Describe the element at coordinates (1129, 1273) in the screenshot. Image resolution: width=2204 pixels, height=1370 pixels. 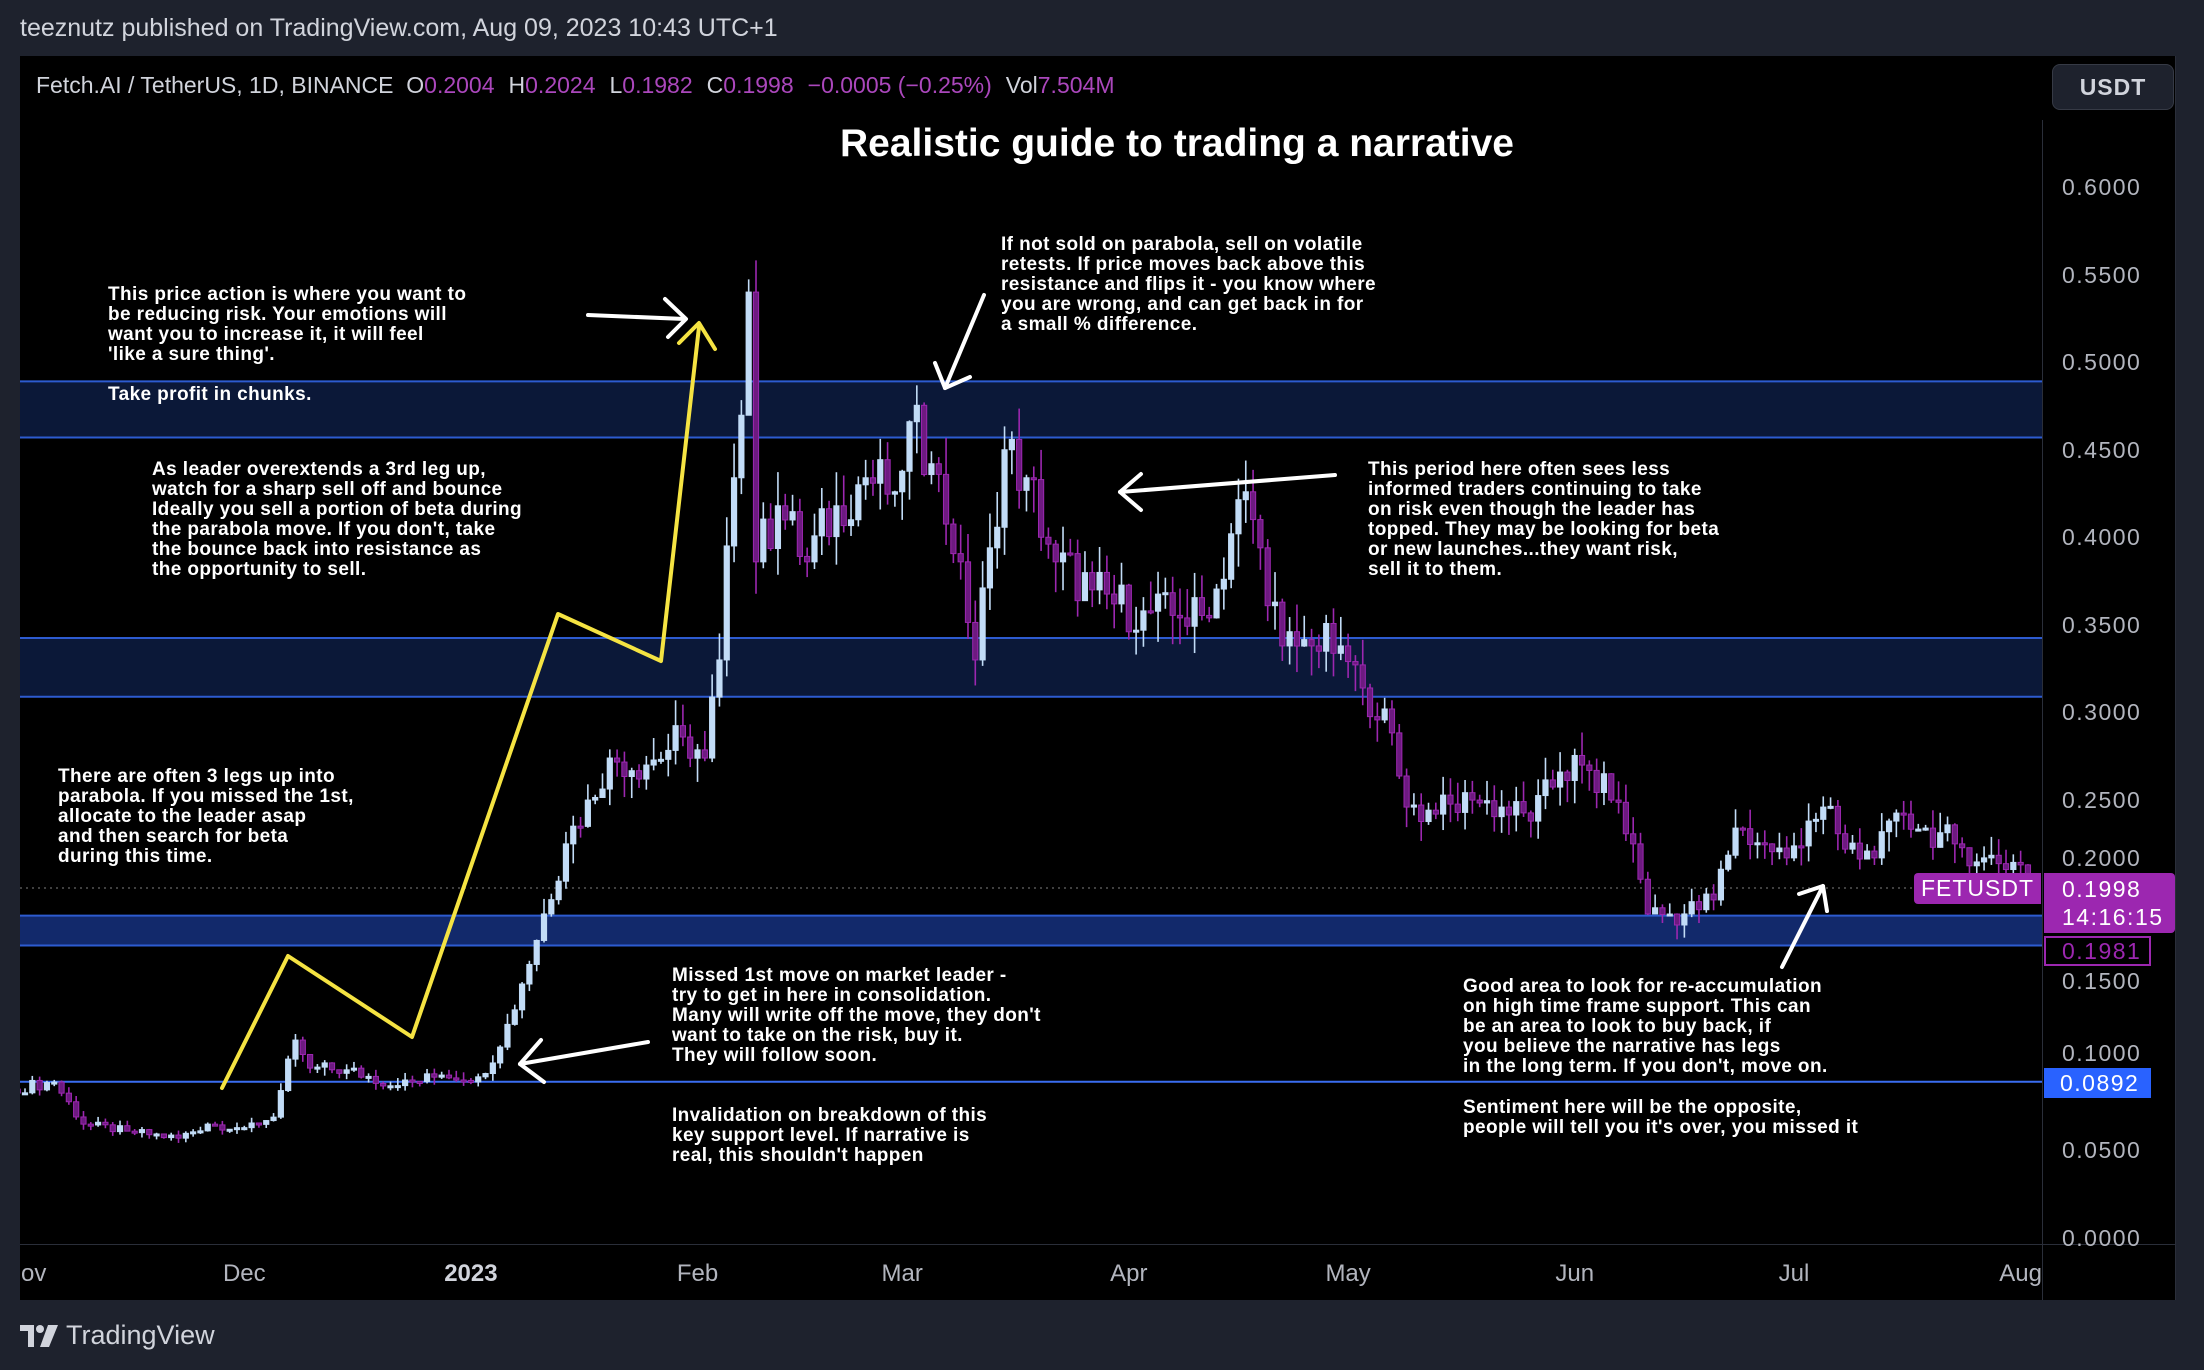
I see `time-tick-label: Apr` at that location.